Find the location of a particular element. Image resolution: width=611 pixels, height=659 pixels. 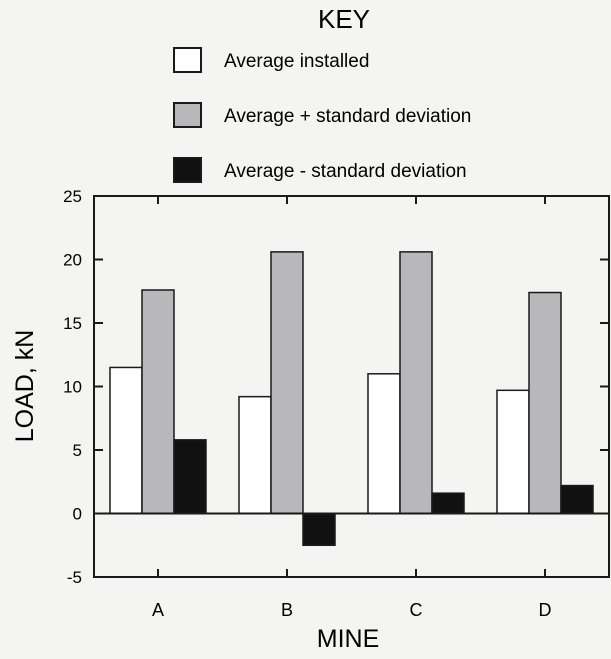

y-tick-label: 20 is located at coordinates (72, 260).